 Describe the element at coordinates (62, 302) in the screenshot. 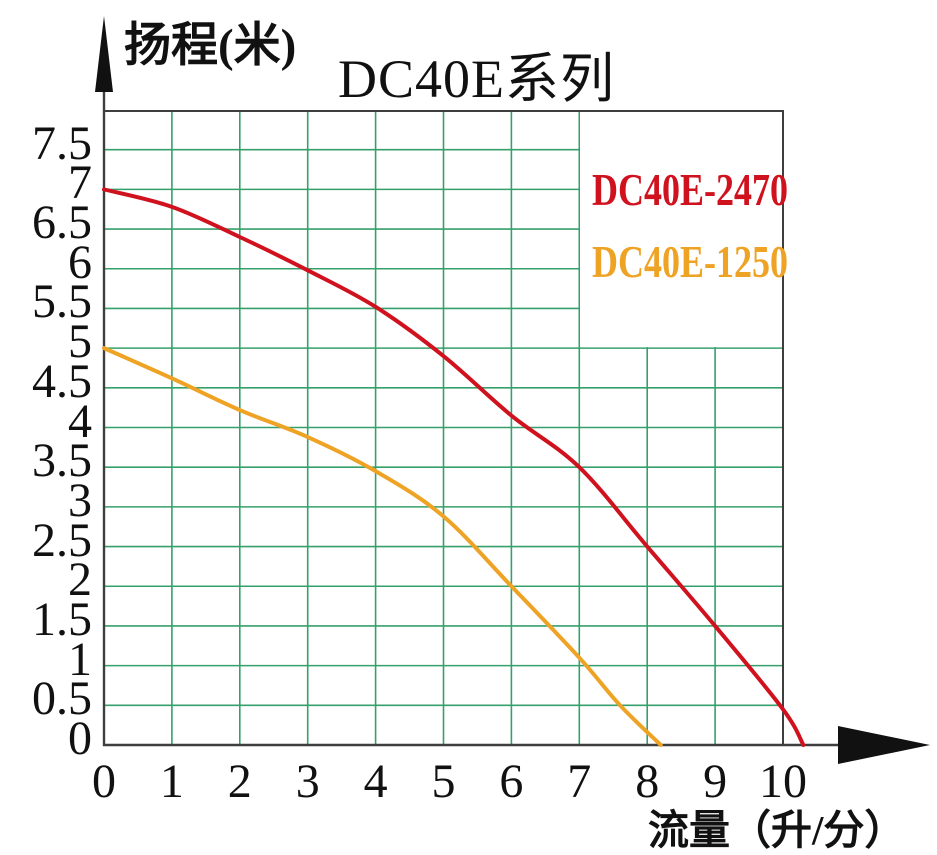

I see `y-tick-label: 5.5` at that location.